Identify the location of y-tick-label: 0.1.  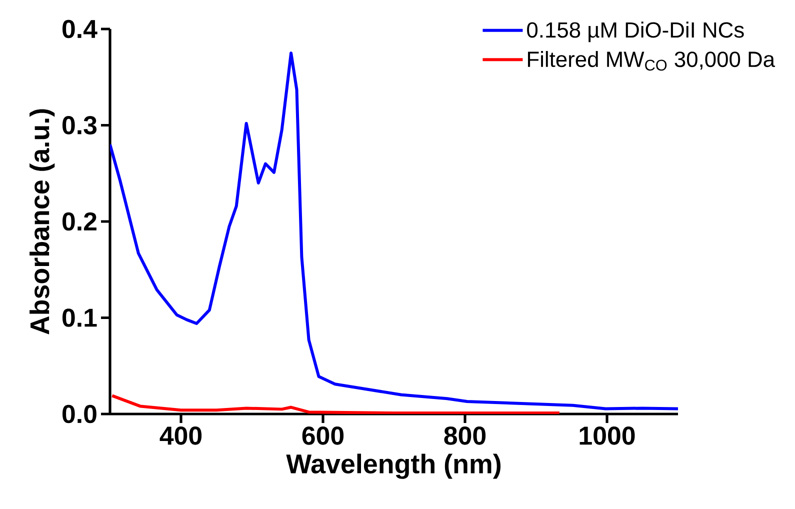
(79, 317).